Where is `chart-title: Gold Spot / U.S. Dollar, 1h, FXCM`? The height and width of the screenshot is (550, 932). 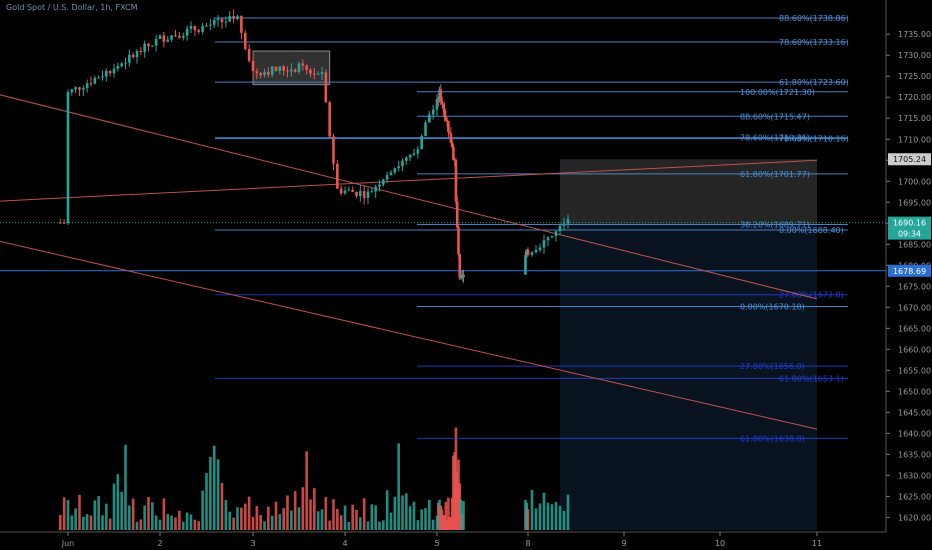 chart-title: Gold Spot / U.S. Dollar, 1h, FXCM is located at coordinates (72, 7).